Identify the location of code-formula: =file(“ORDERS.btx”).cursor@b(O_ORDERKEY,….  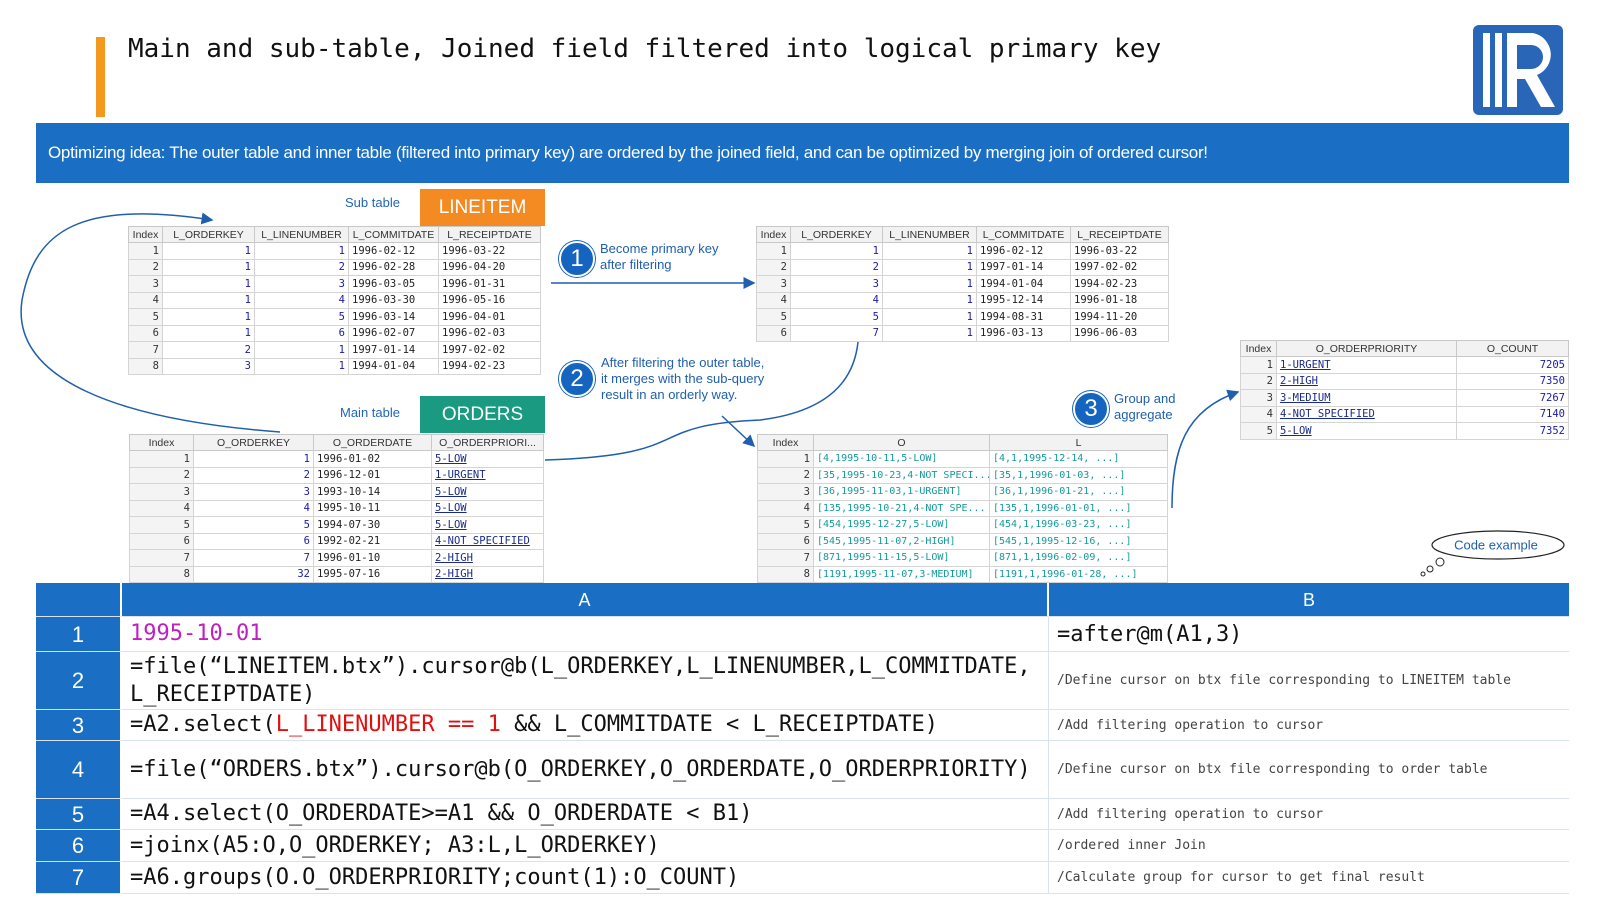
(585, 770).